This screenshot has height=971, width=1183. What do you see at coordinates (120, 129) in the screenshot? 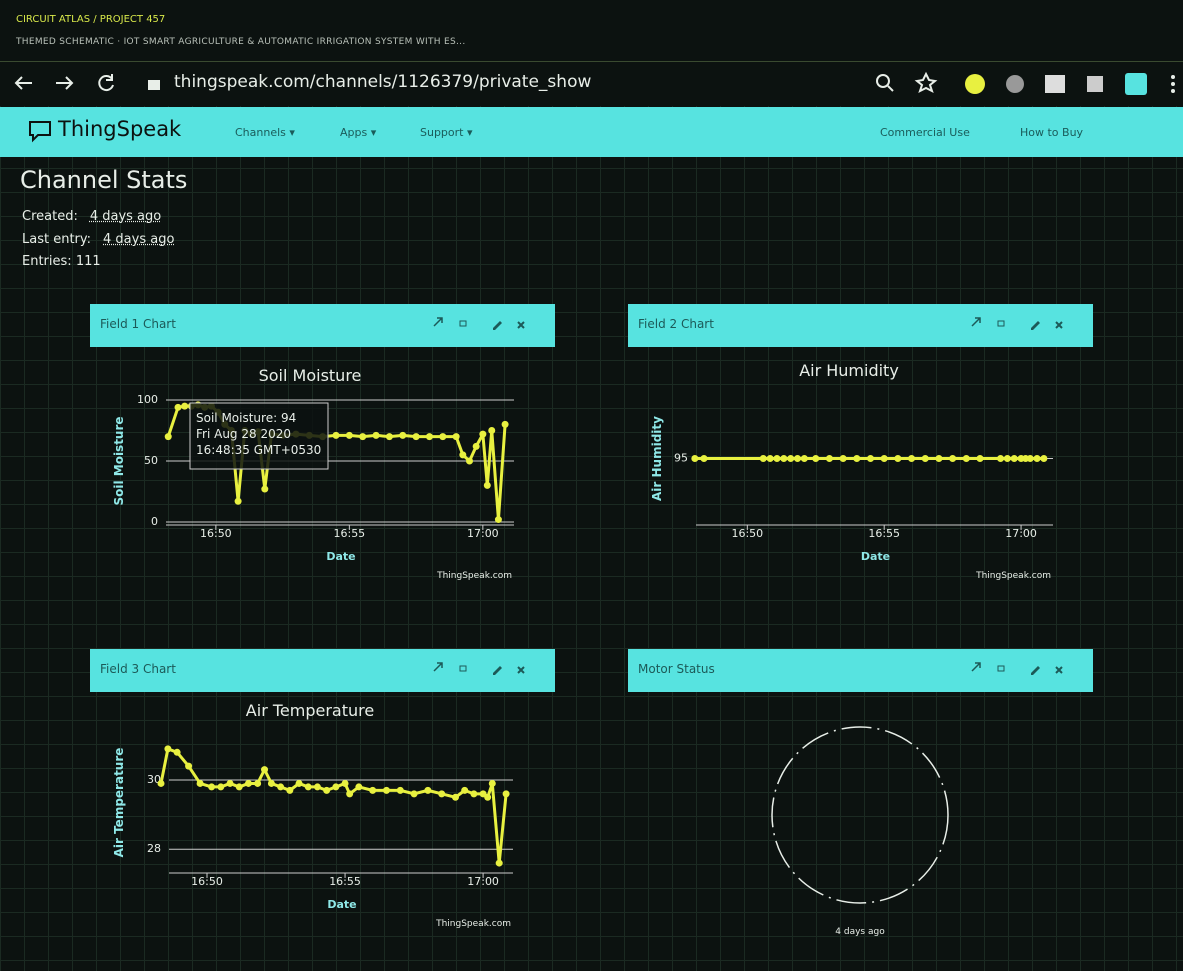
I see `brand: ThingSpeak` at bounding box center [120, 129].